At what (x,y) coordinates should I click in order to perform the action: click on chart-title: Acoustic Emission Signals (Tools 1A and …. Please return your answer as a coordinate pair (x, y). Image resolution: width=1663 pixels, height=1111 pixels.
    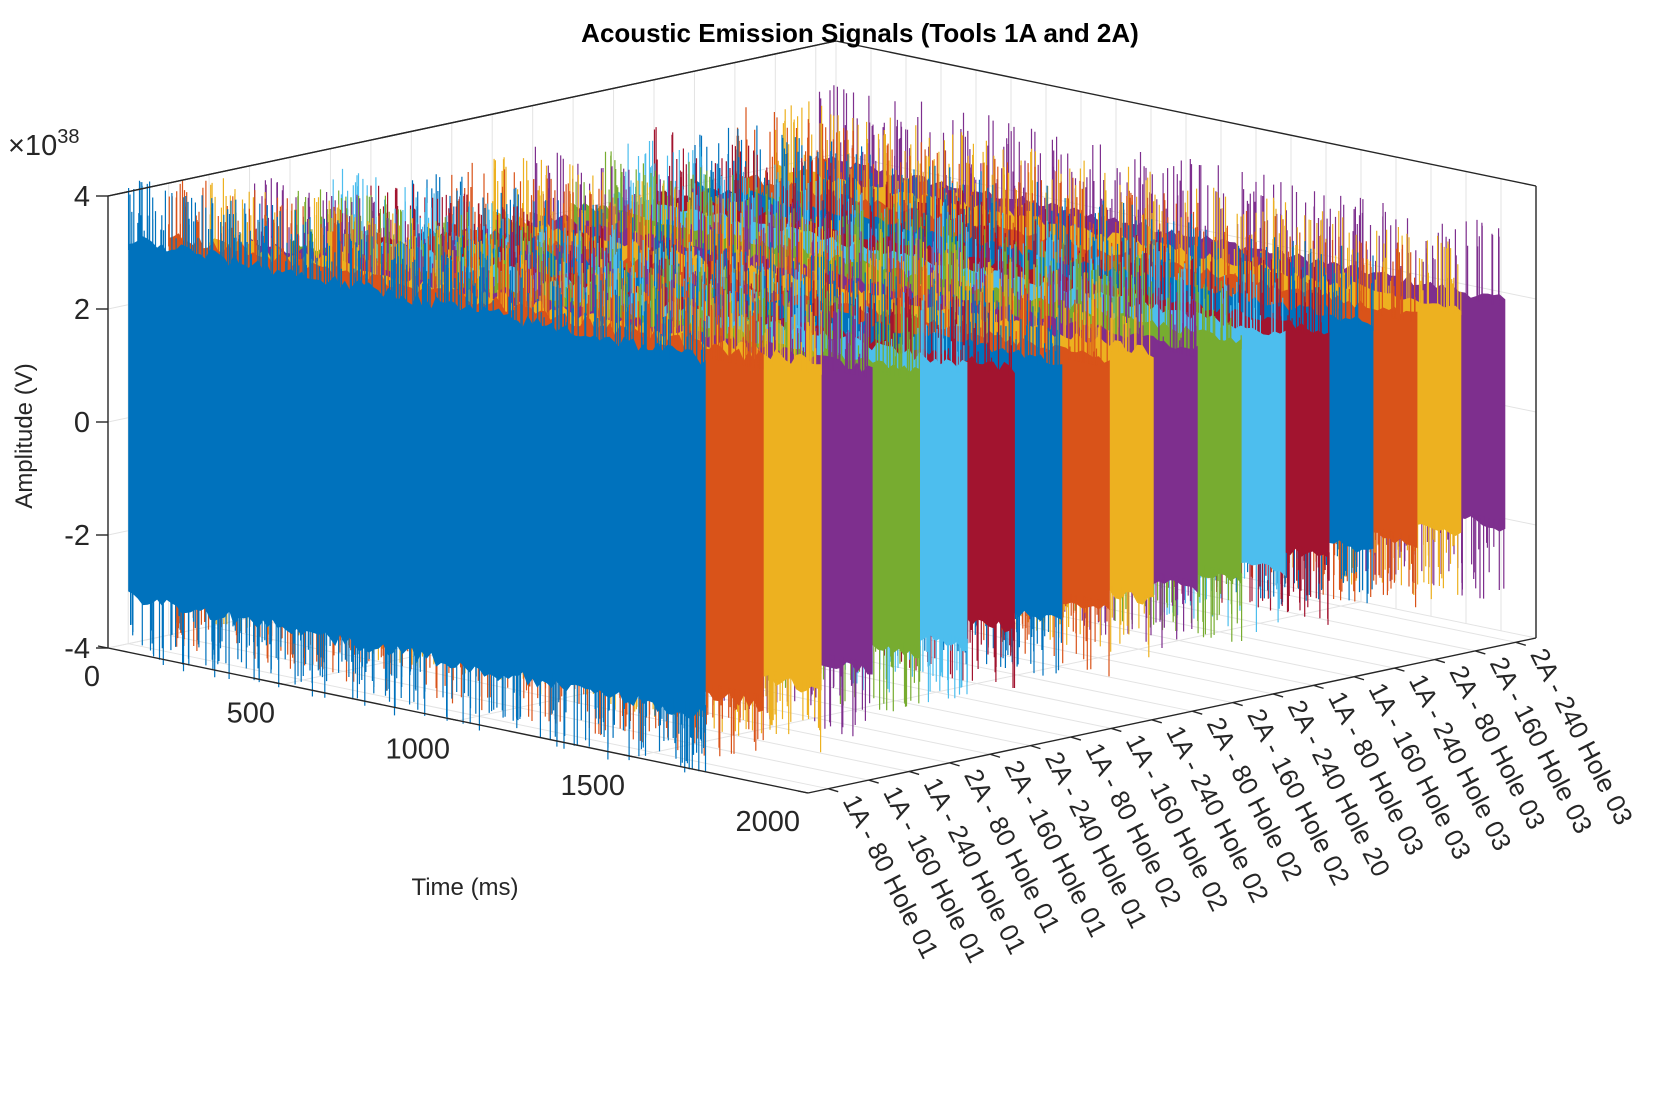
    Looking at the image, I should click on (860, 33).